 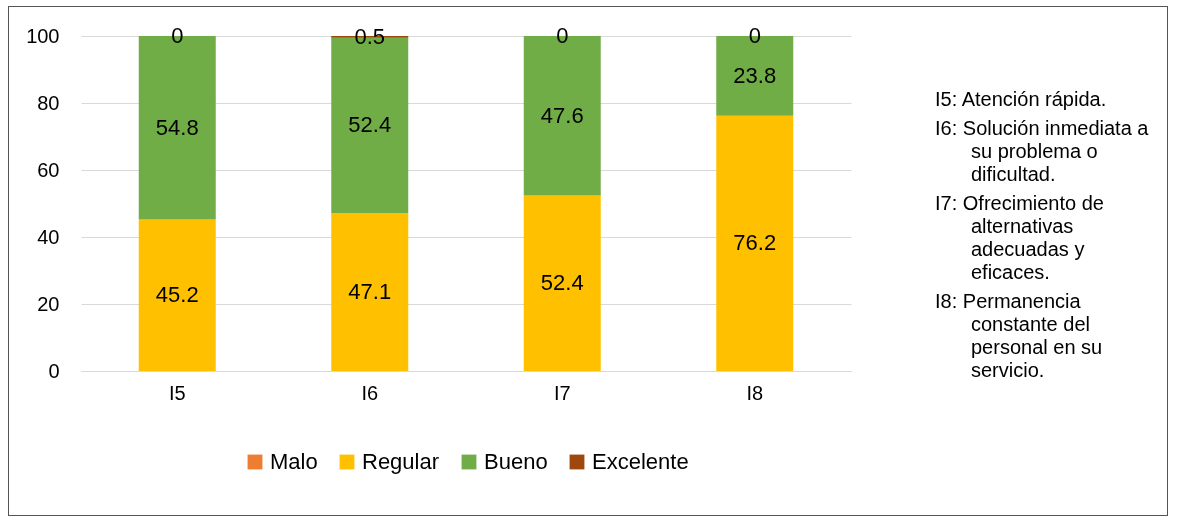 I want to click on x-tick-label: I8, so click(x=755, y=392).